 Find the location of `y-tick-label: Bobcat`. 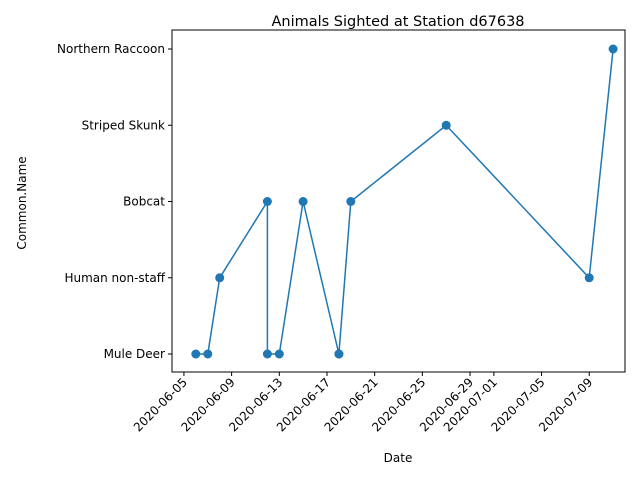

y-tick-label: Bobcat is located at coordinates (144, 202).